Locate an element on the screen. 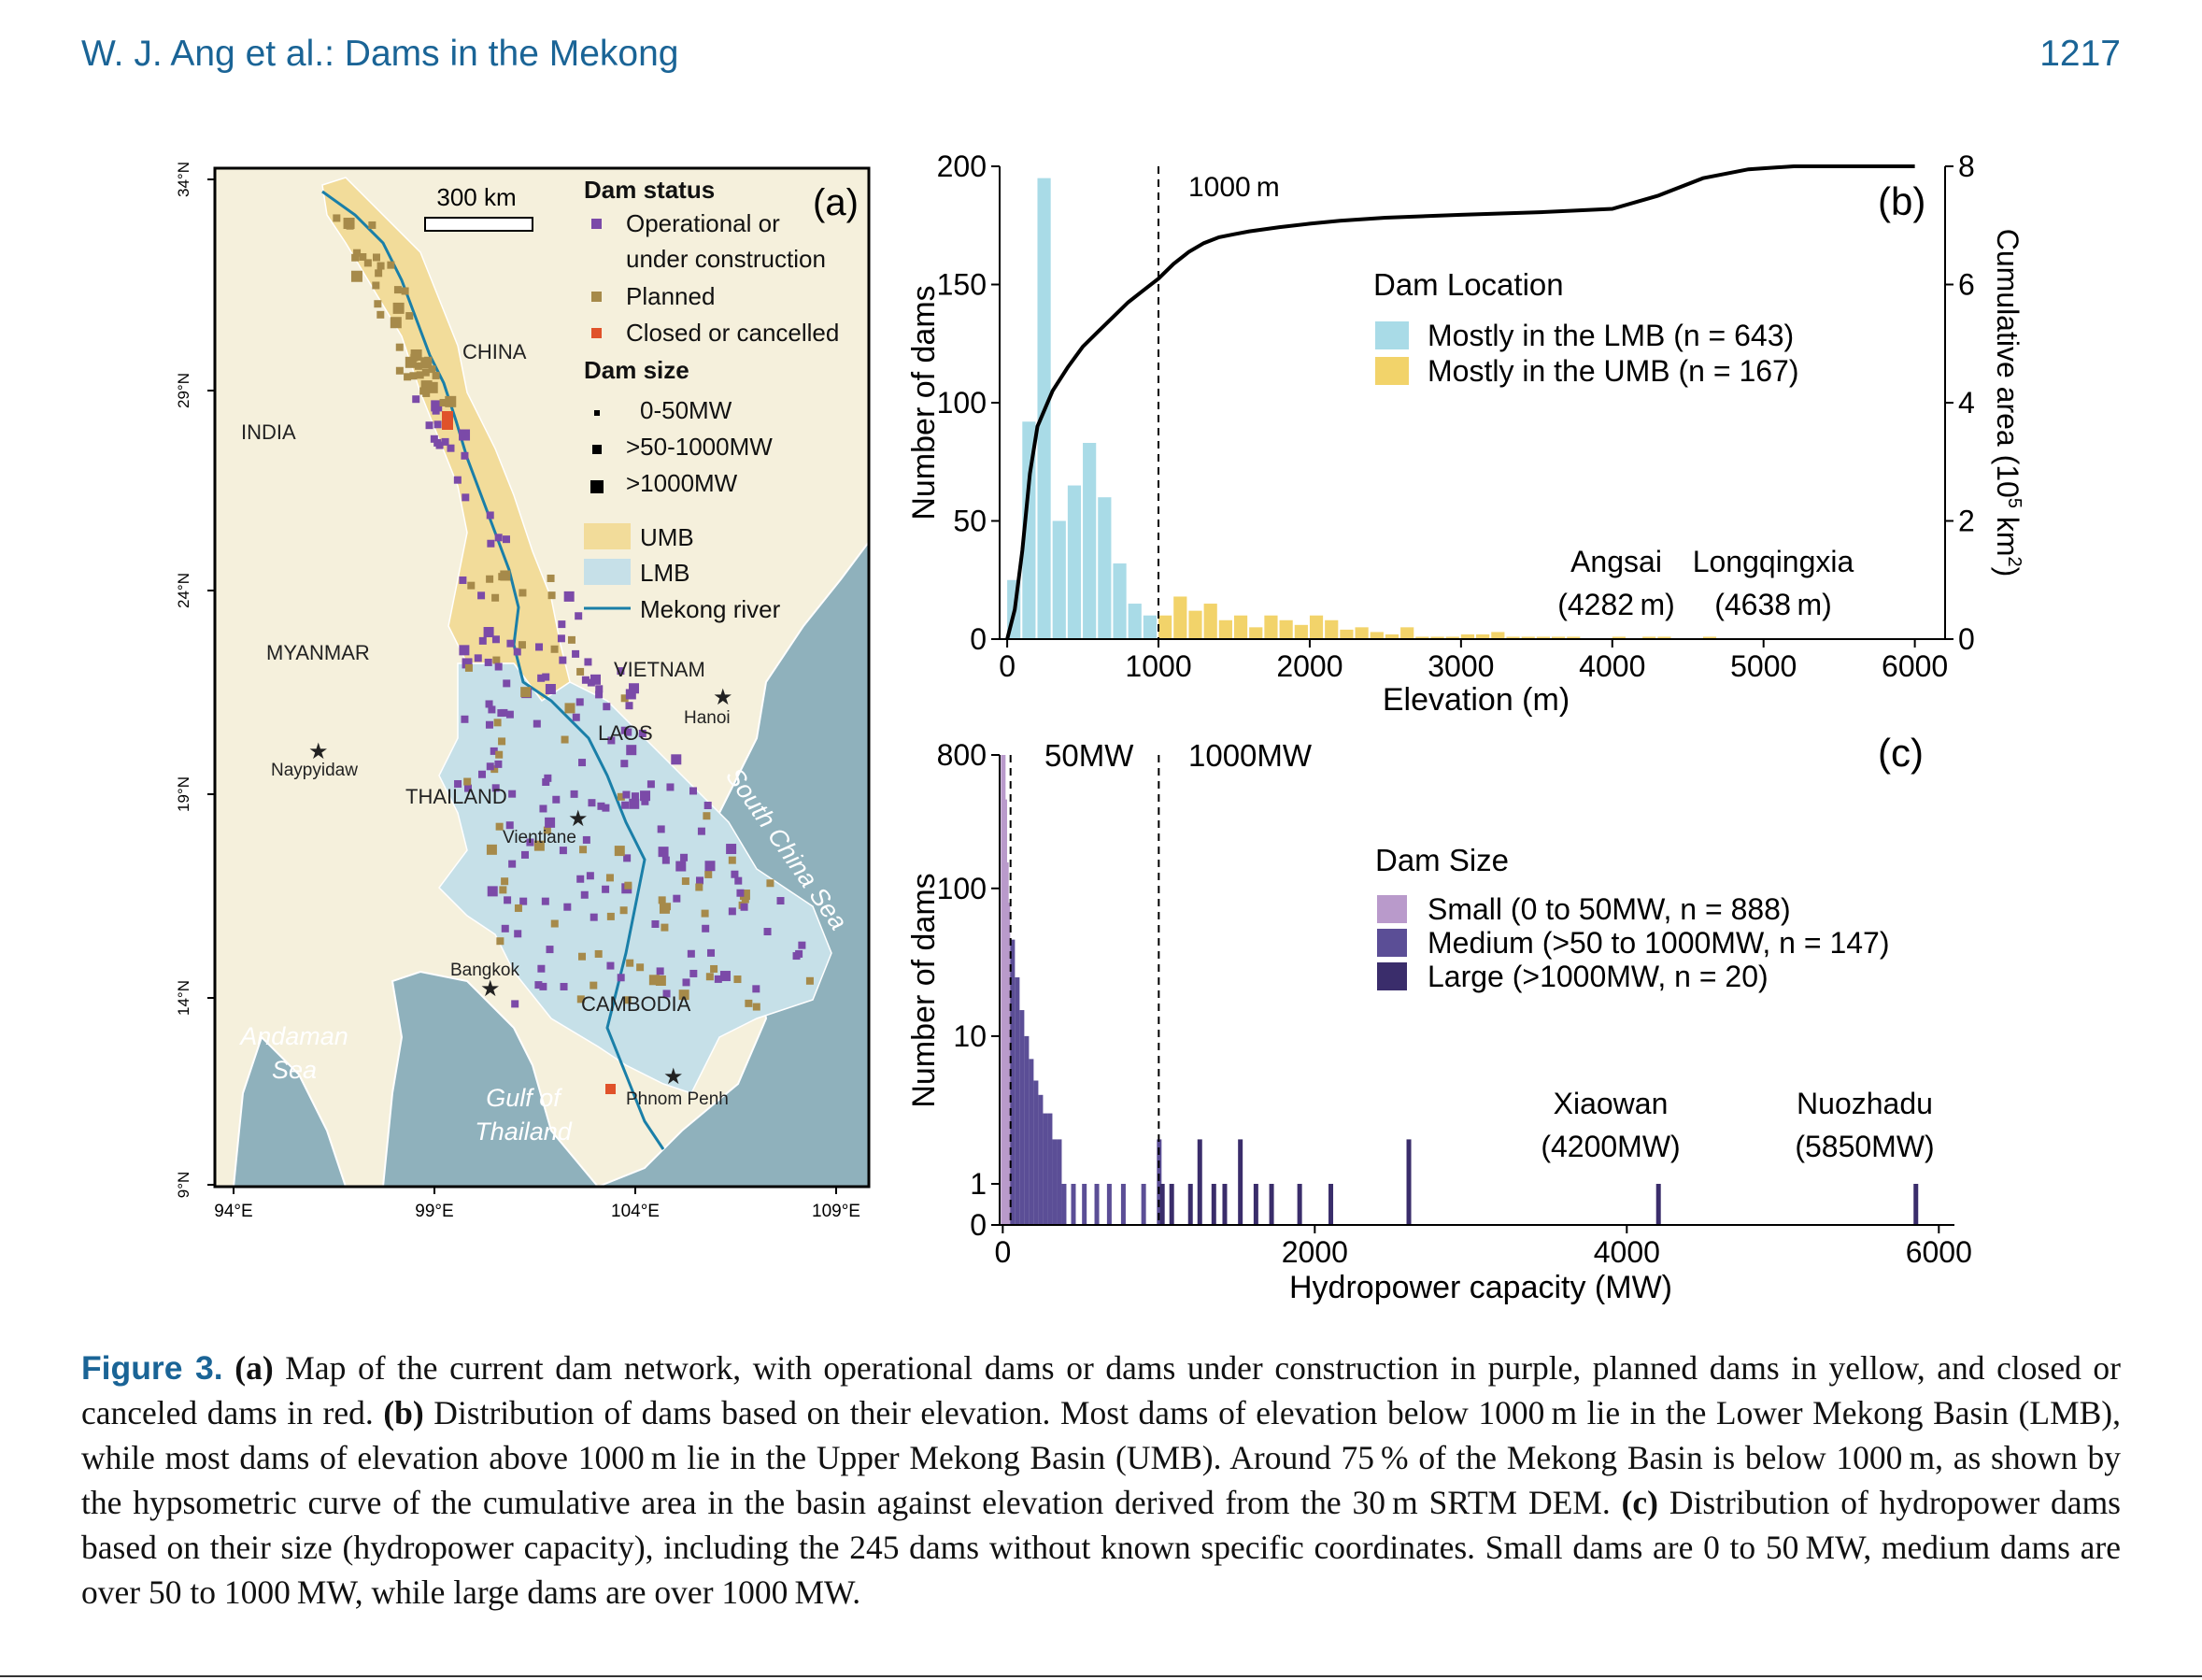  b-legend-swatch-umb is located at coordinates (1392, 371).